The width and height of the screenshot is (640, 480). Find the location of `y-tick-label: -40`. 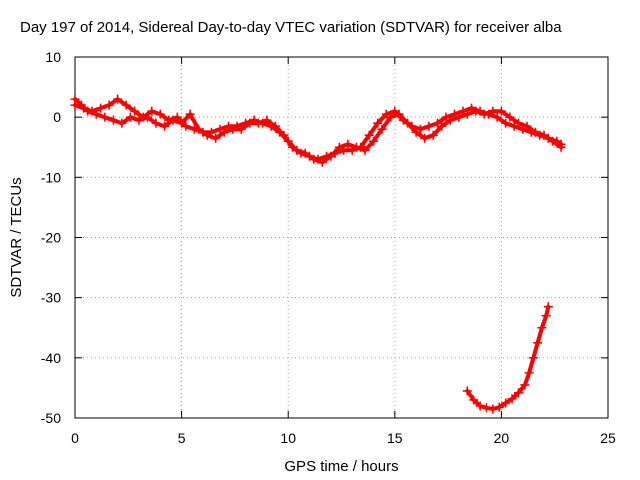

y-tick-label: -40 is located at coordinates (51, 358).